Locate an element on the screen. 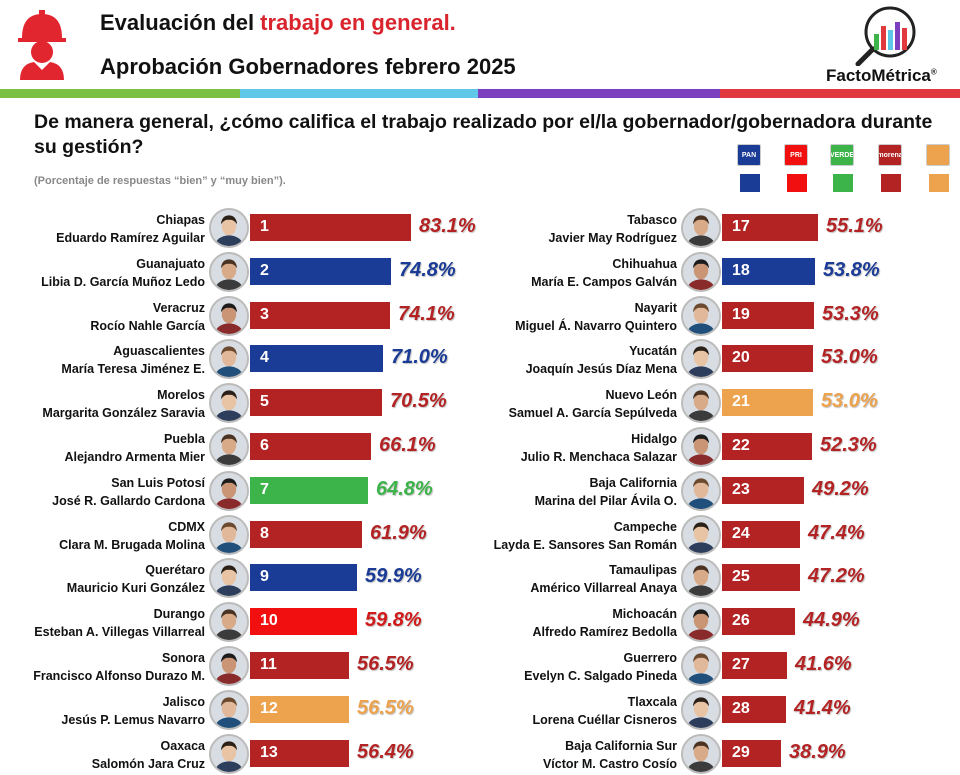 This screenshot has height=775, width=960. governor-name: María E. Campos Galván is located at coordinates (604, 281).